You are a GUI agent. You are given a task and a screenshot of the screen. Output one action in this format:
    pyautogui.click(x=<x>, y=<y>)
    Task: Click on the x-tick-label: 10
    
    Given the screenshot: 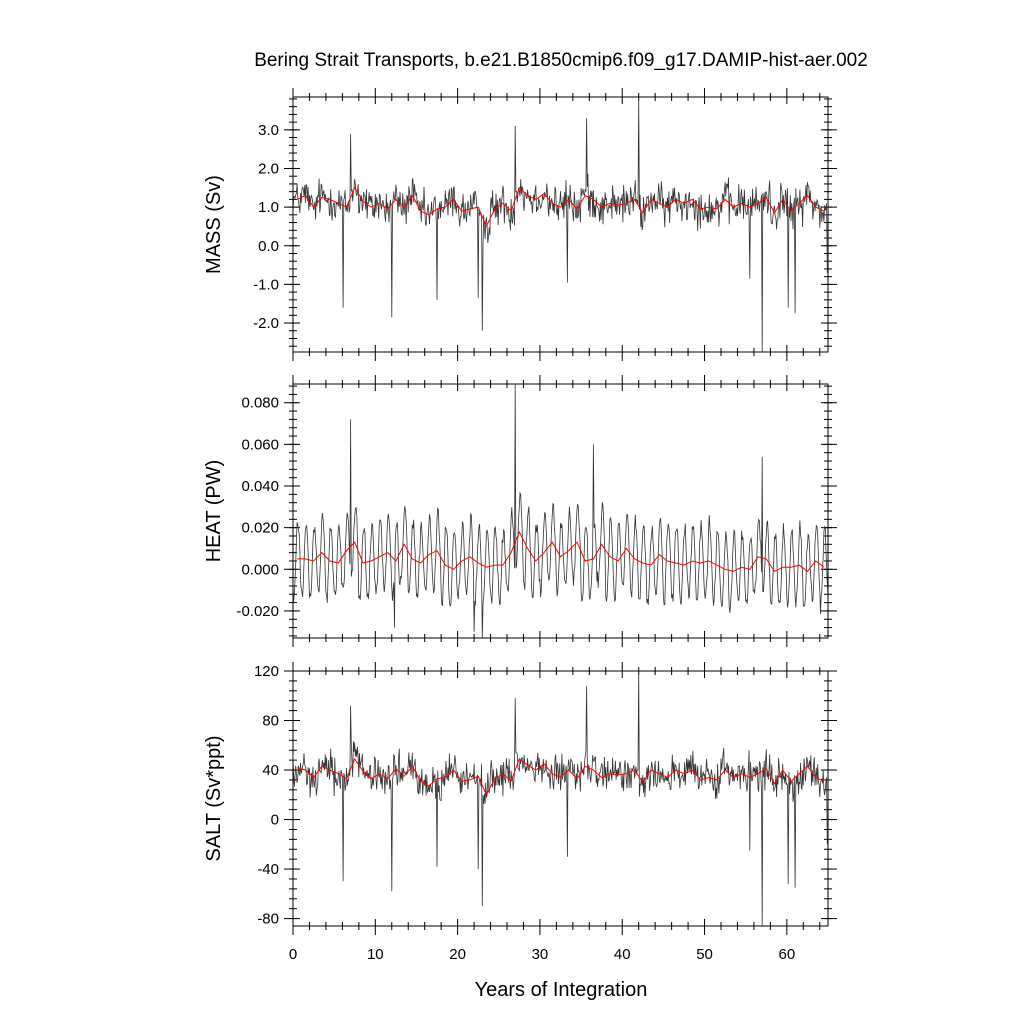 What is the action you would take?
    pyautogui.click(x=375, y=954)
    